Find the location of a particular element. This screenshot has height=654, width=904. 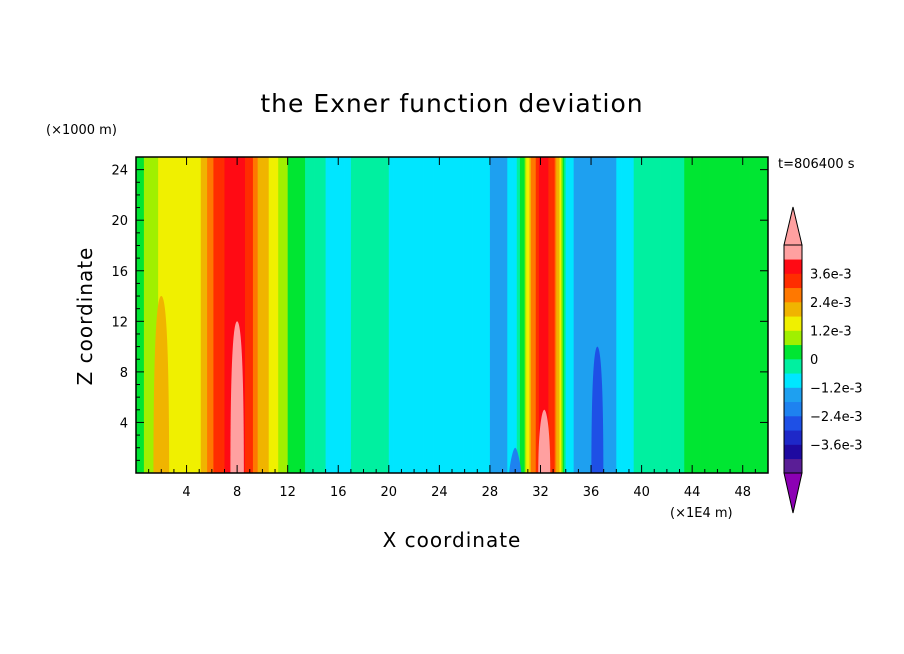

colorbar-over-triangle is located at coordinates (793, 226).